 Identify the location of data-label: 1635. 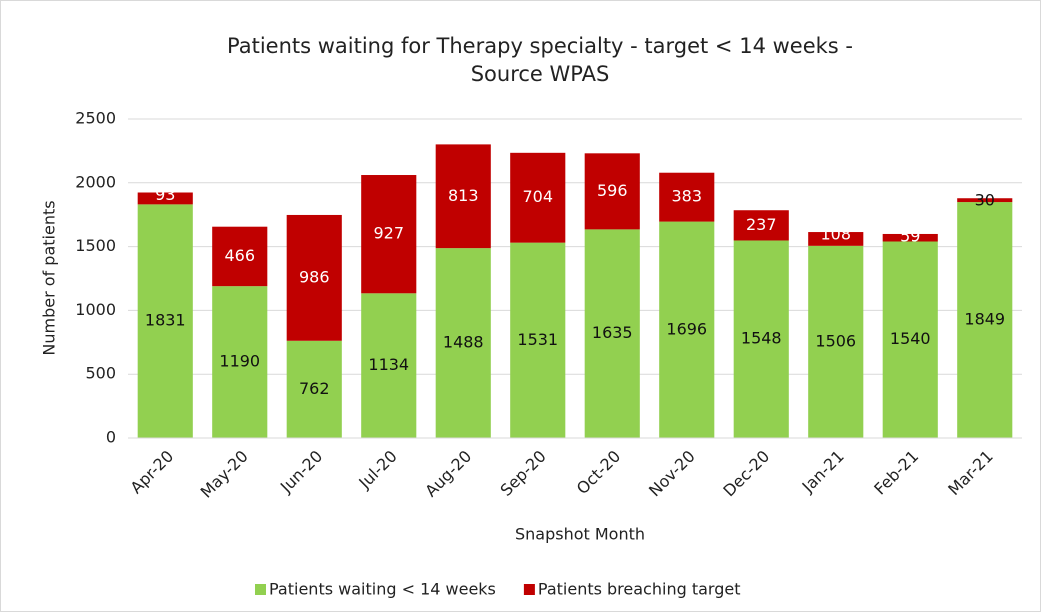
(612, 332).